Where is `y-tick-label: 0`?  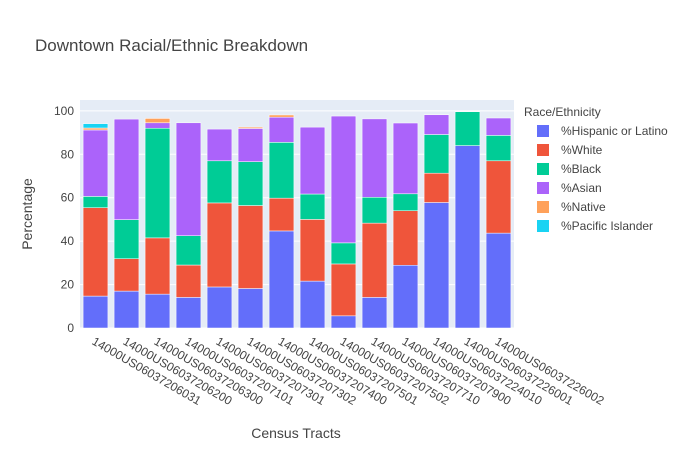 y-tick-label: 0 is located at coordinates (70, 328).